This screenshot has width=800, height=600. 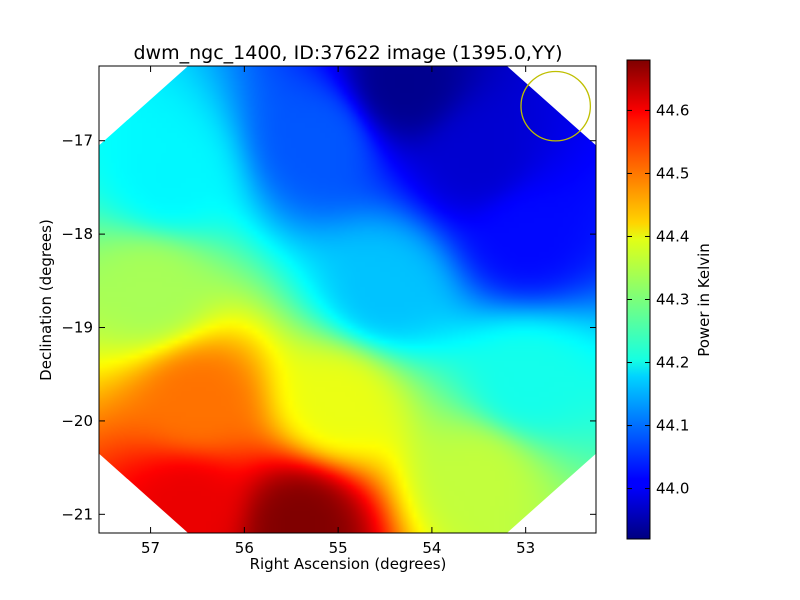 I want to click on colorbar-gradient, so click(x=638, y=299).